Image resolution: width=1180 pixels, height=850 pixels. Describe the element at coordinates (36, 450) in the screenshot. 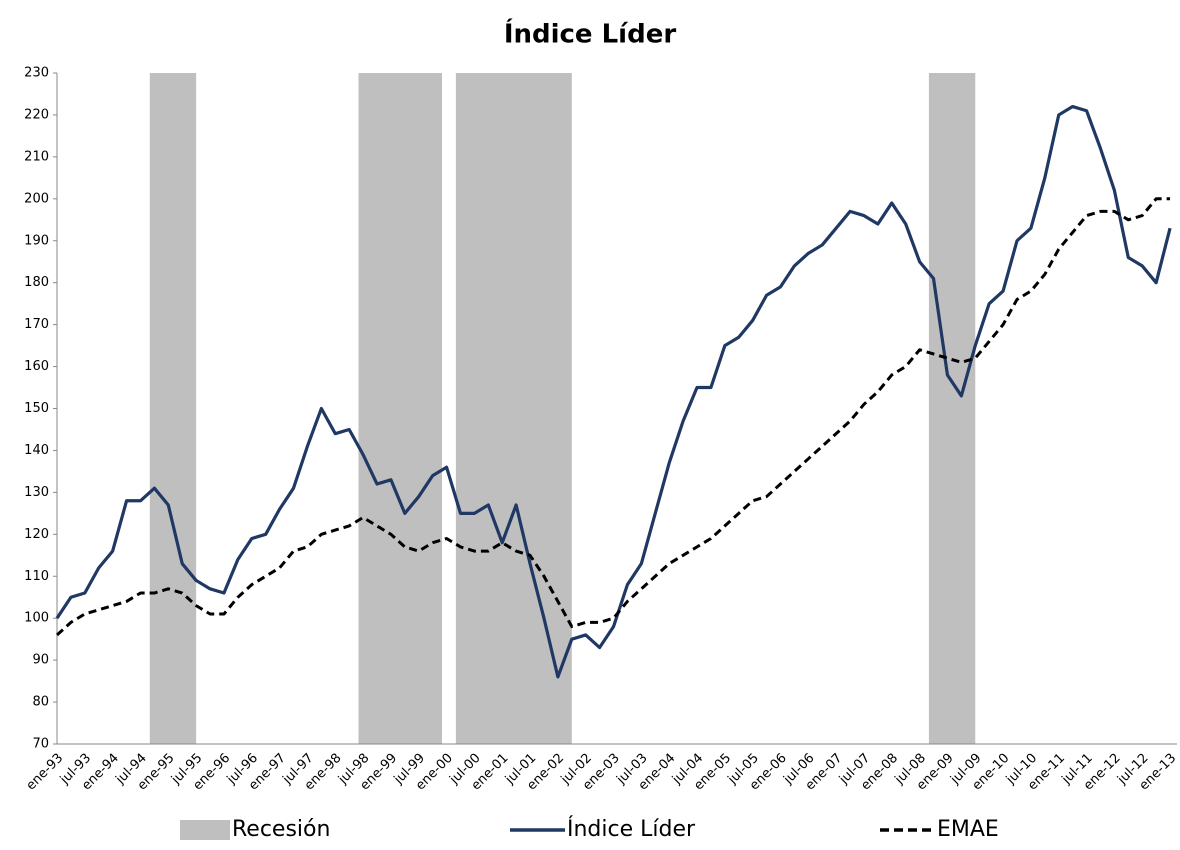

I see `y-tick-label: 140` at that location.